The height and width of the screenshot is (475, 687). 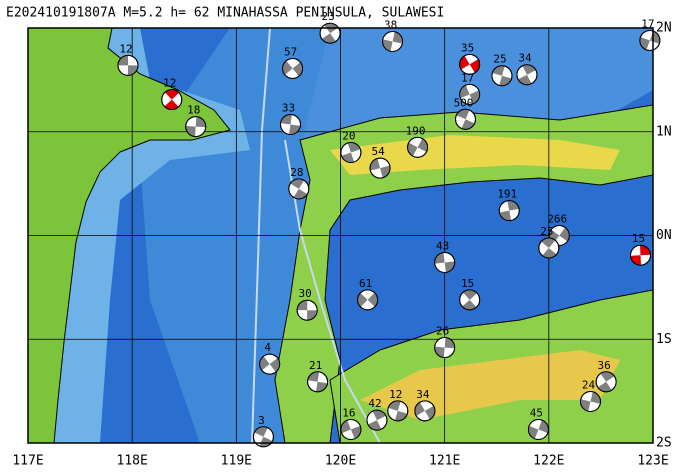 I want to click on lon-label: 118E, so click(x=132, y=461).